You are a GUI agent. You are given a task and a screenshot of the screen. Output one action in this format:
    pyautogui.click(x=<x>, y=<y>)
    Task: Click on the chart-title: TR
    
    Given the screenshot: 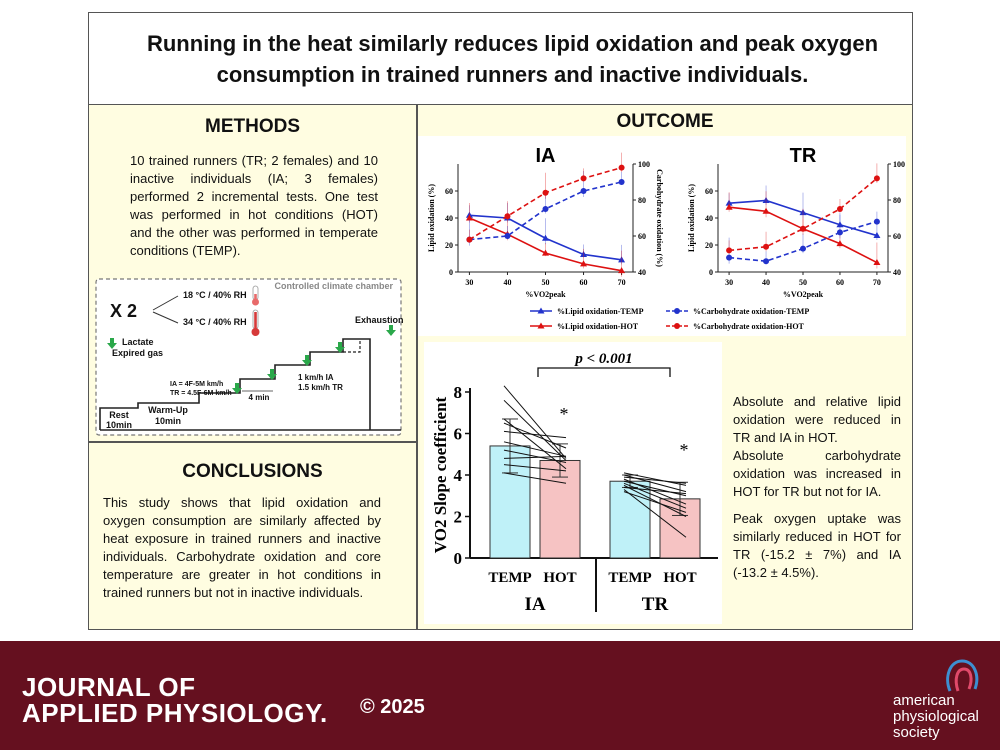 What is the action you would take?
    pyautogui.click(x=803, y=156)
    